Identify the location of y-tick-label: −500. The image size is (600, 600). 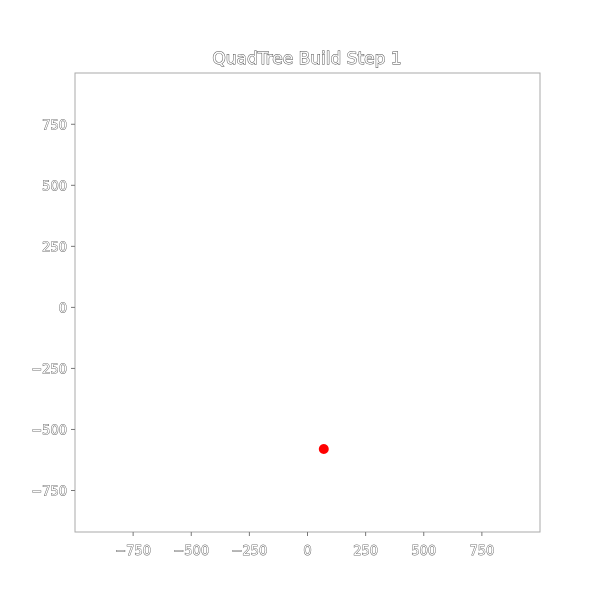
(49, 430).